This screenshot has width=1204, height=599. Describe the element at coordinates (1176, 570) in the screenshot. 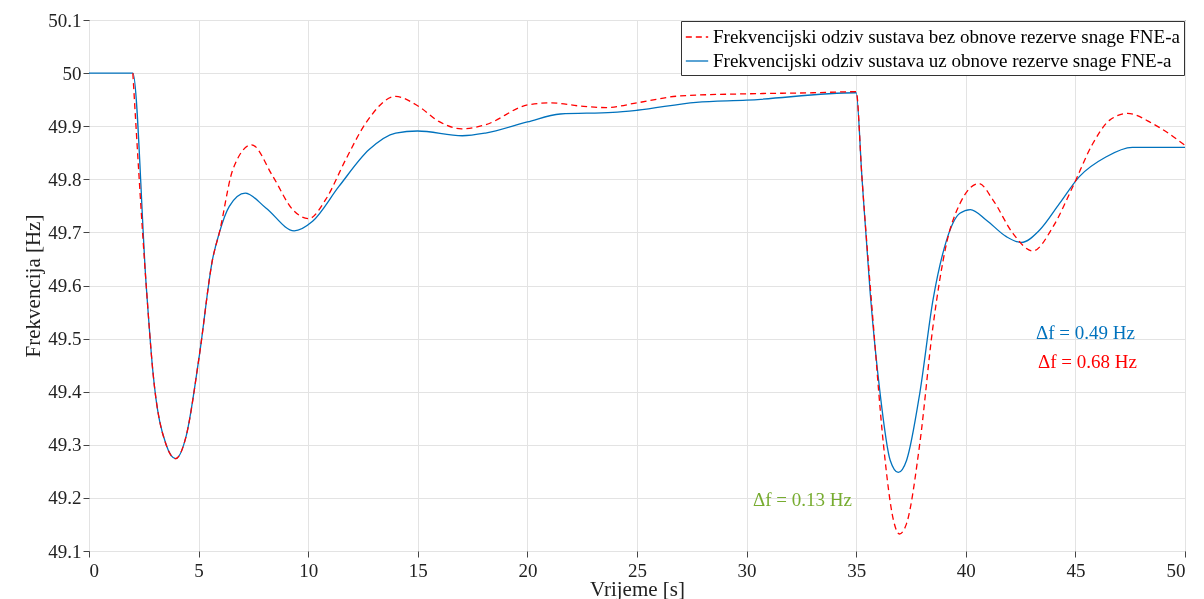

I see `x-tick-label: 50` at that location.